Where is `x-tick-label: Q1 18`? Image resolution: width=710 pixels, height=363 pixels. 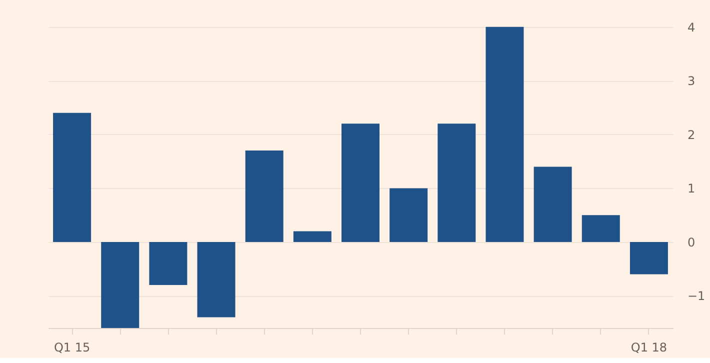
x-tick-label: Q1 18 is located at coordinates (649, 347).